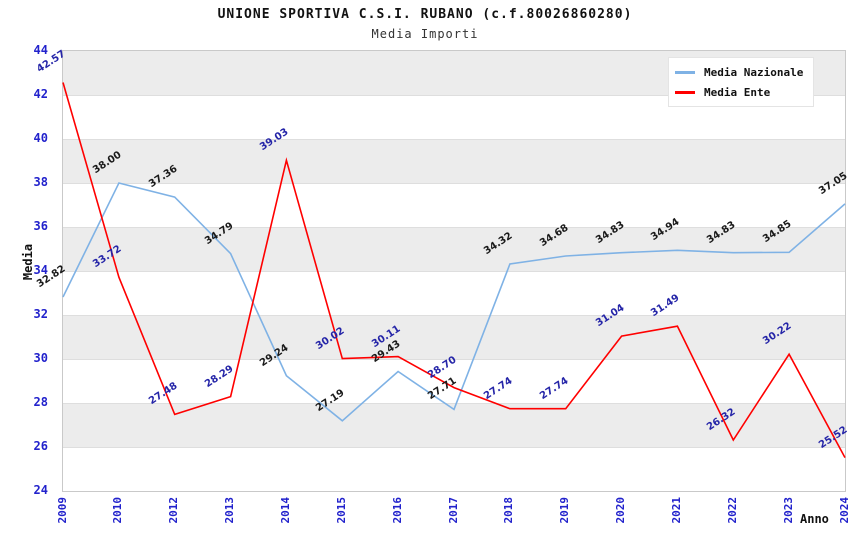  Describe the element at coordinates (453, 510) in the screenshot. I see `x-tick-label: 2017` at that location.